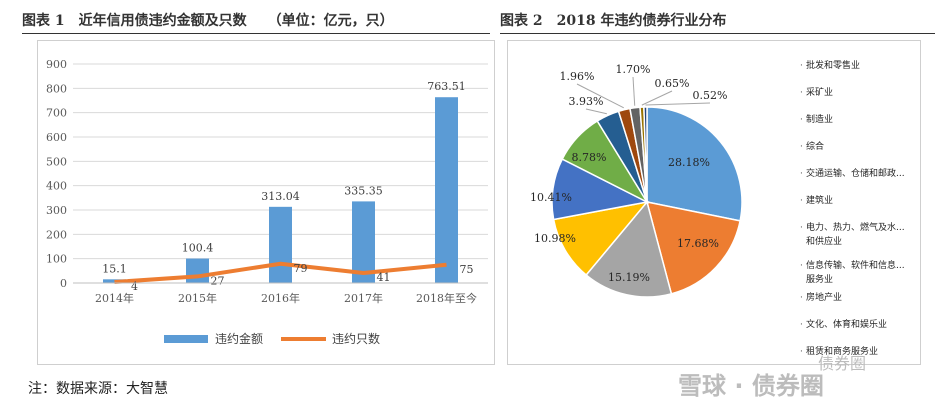 Image resolution: width=949 pixels, height=408 pixels. I want to click on line-data-label: 79, so click(301, 268).